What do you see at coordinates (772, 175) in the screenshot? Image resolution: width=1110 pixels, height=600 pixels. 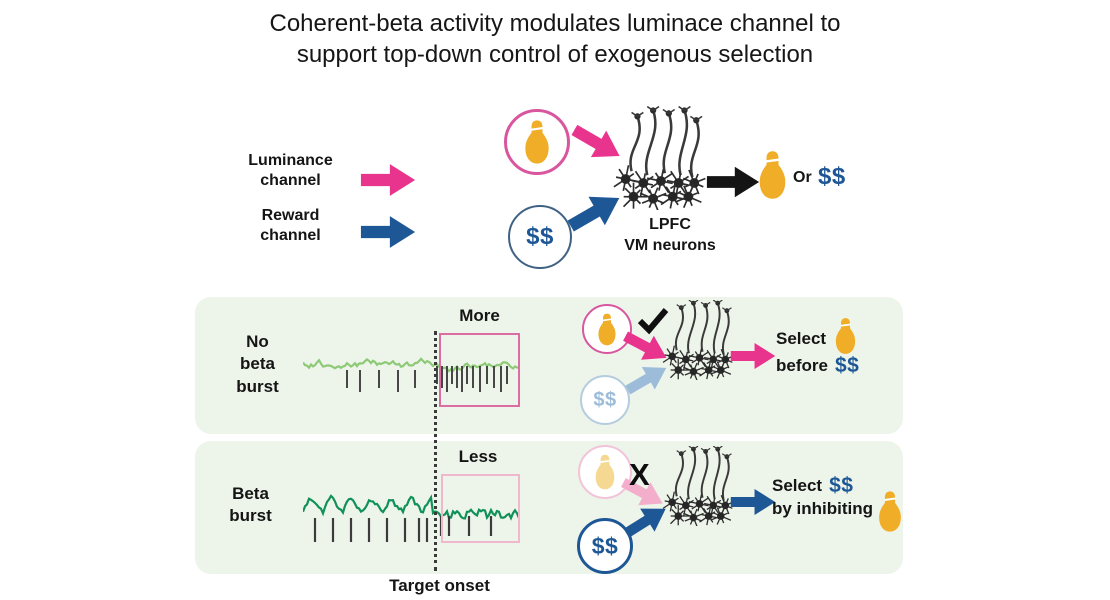 I see `outcome-lightbulb-icon` at bounding box center [772, 175].